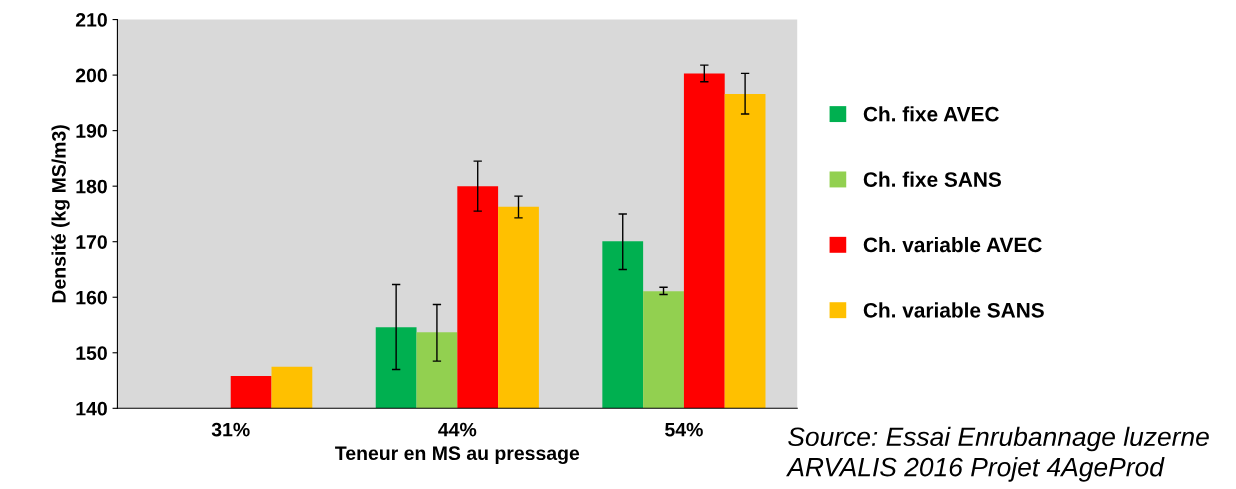 This screenshot has height=489, width=1236. Describe the element at coordinates (60, 214) in the screenshot. I see `y-axis-title: Densité (kg MS/m3)` at that location.